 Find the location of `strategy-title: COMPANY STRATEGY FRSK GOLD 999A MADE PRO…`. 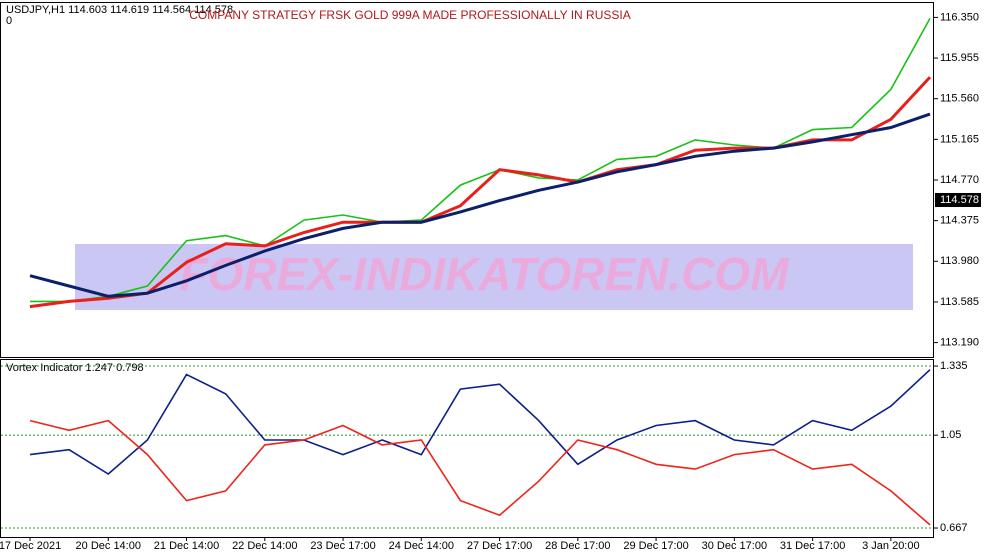

strategy-title: COMPANY STRATEGY FRSK GOLD 999A MADE PRO… is located at coordinates (409, 15).